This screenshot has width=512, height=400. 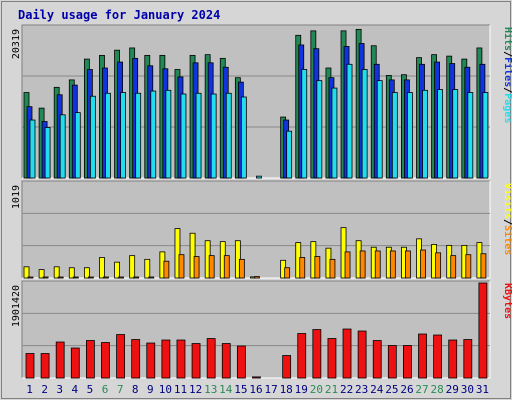 I want to click on x-tick-label: 30, so click(x=467, y=389).